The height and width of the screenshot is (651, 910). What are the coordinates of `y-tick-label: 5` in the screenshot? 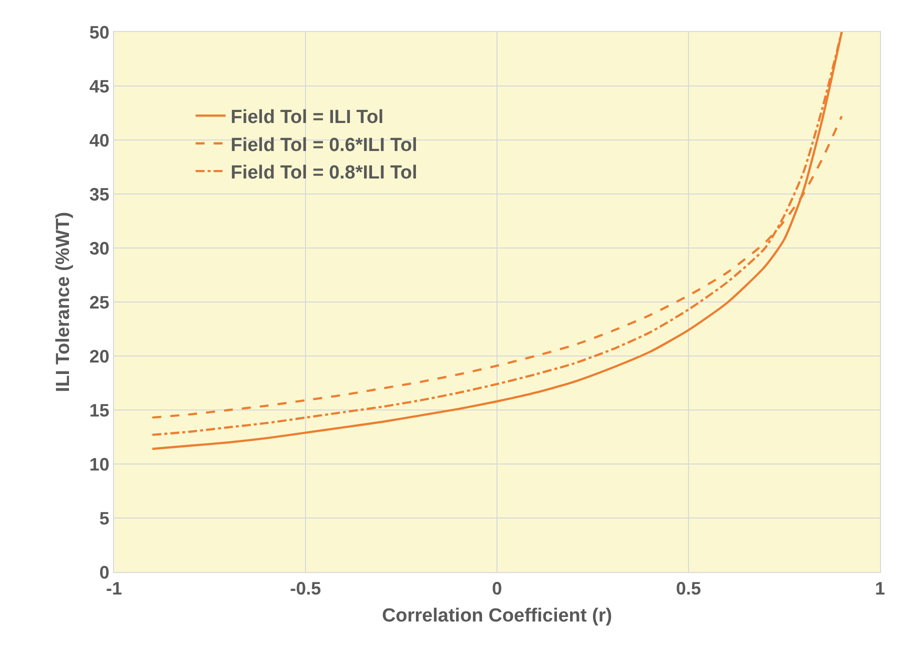 It's located at (104, 518).